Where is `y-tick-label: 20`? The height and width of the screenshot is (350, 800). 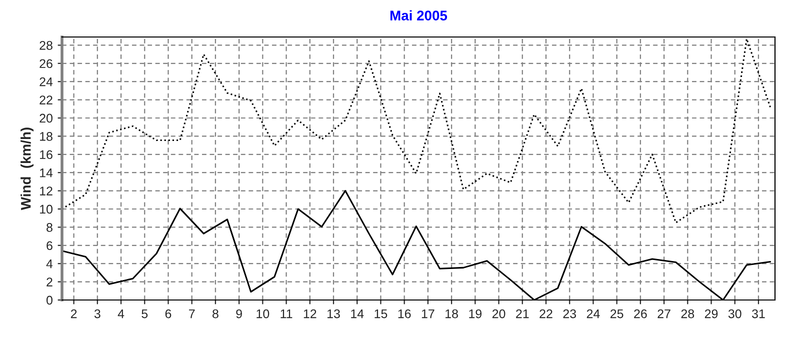
y-tick-label: 20 is located at coordinates (46, 118).